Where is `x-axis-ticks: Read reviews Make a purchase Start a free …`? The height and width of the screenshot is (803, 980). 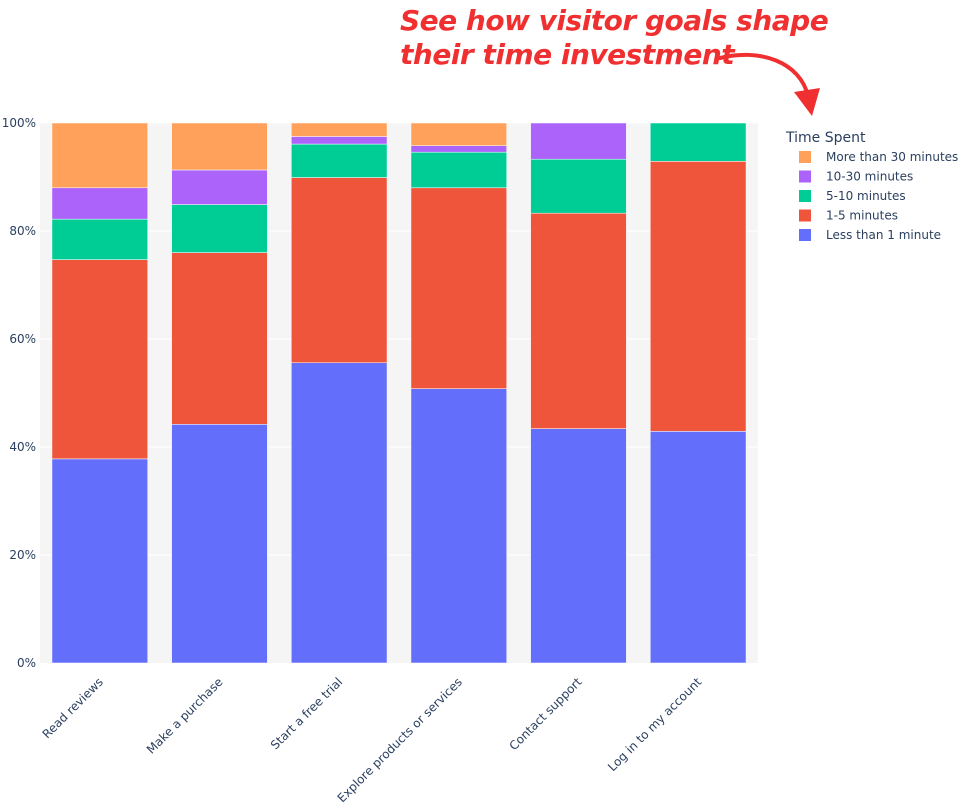
x-axis-ticks: Read reviews Make a purchase Start a free … is located at coordinates (372, 739).